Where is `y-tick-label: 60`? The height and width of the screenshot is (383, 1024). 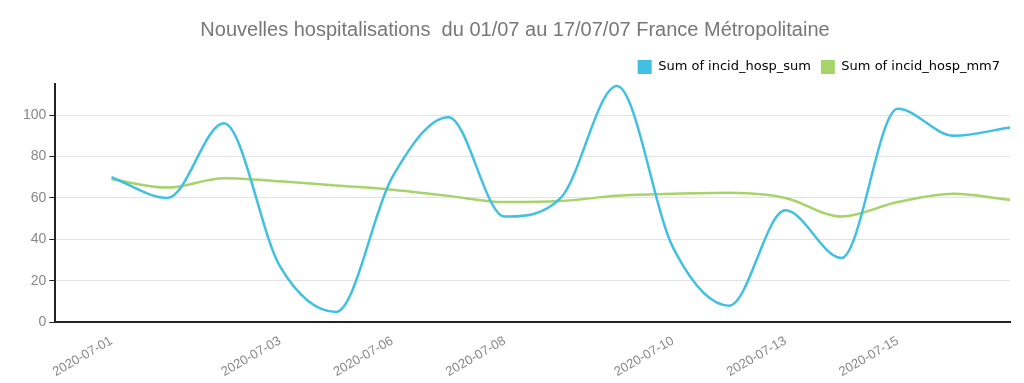
y-tick-label: 60 is located at coordinates (38, 196).